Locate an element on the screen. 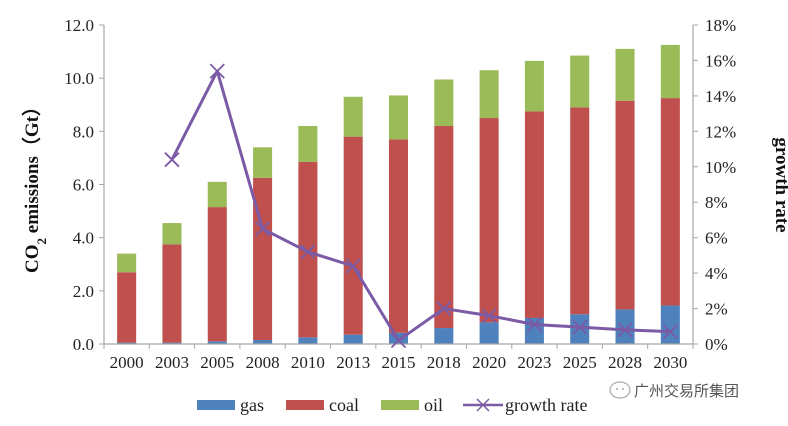 Image resolution: width=788 pixels, height=426 pixels. x-tick-label: 2030 is located at coordinates (670, 362).